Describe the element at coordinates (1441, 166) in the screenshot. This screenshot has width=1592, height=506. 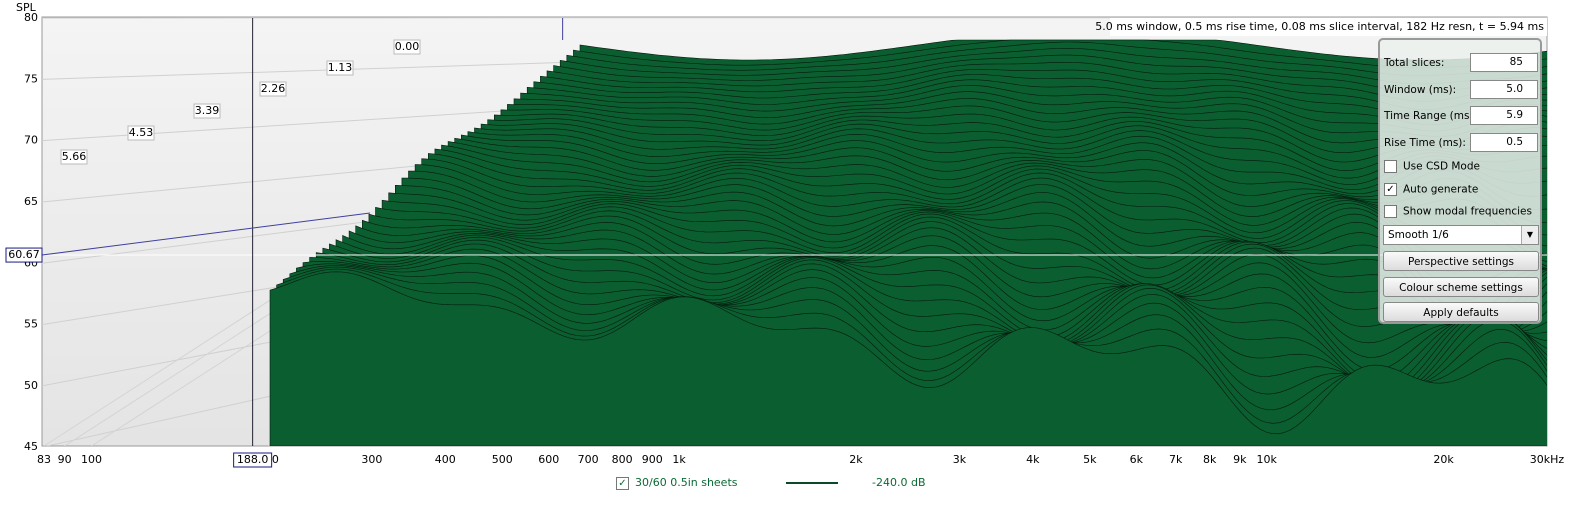
I see `checkbox-label: Use CSD Mode` at that location.